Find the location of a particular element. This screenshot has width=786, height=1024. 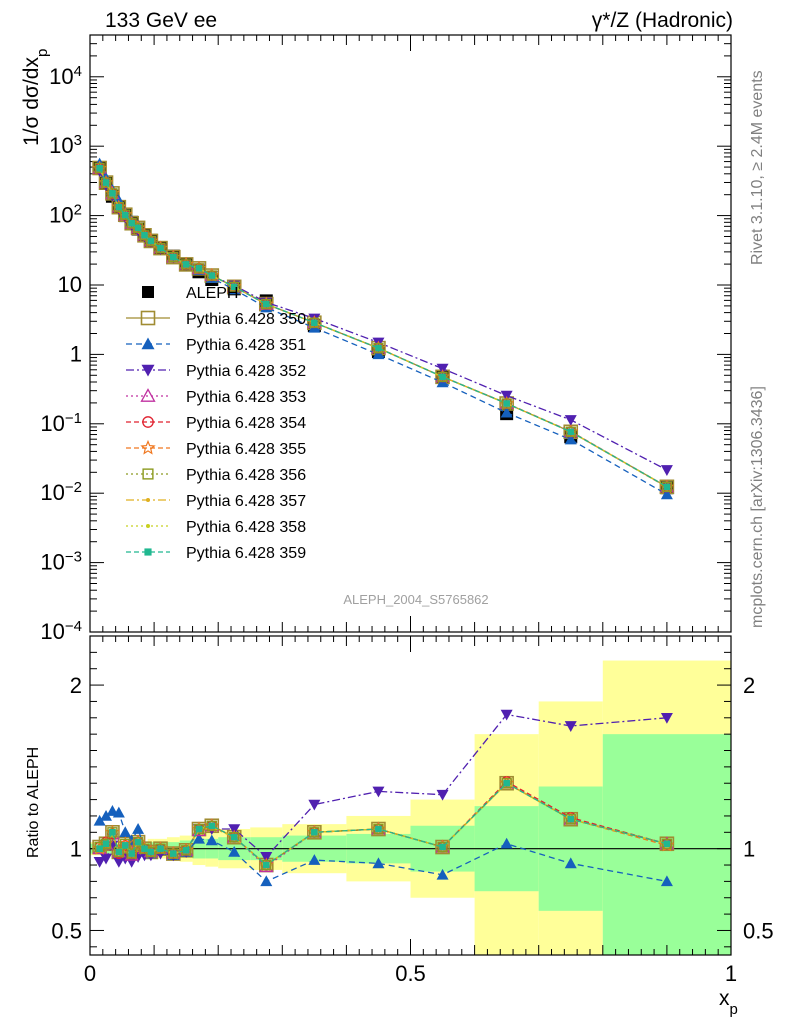

legend-entry: Pythia 6.428 355 is located at coordinates (216, 448).